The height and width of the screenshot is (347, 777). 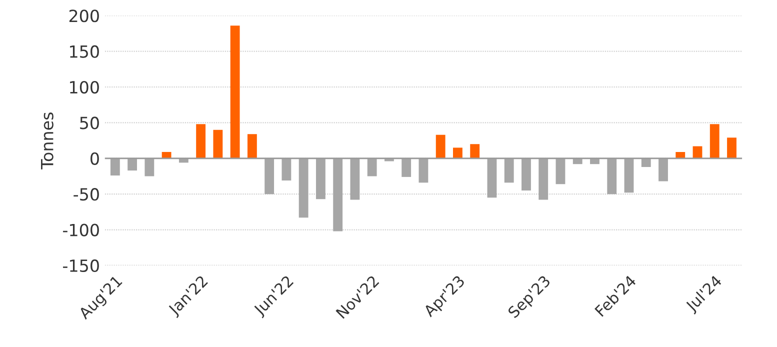 I want to click on y-tick-label: -100, so click(x=81, y=230).